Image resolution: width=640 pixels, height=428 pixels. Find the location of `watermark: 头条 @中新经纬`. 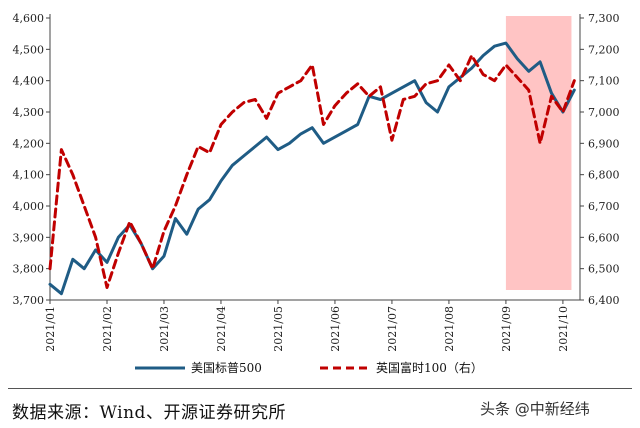

watermark: 头条 @中新经纬 is located at coordinates (535, 408).